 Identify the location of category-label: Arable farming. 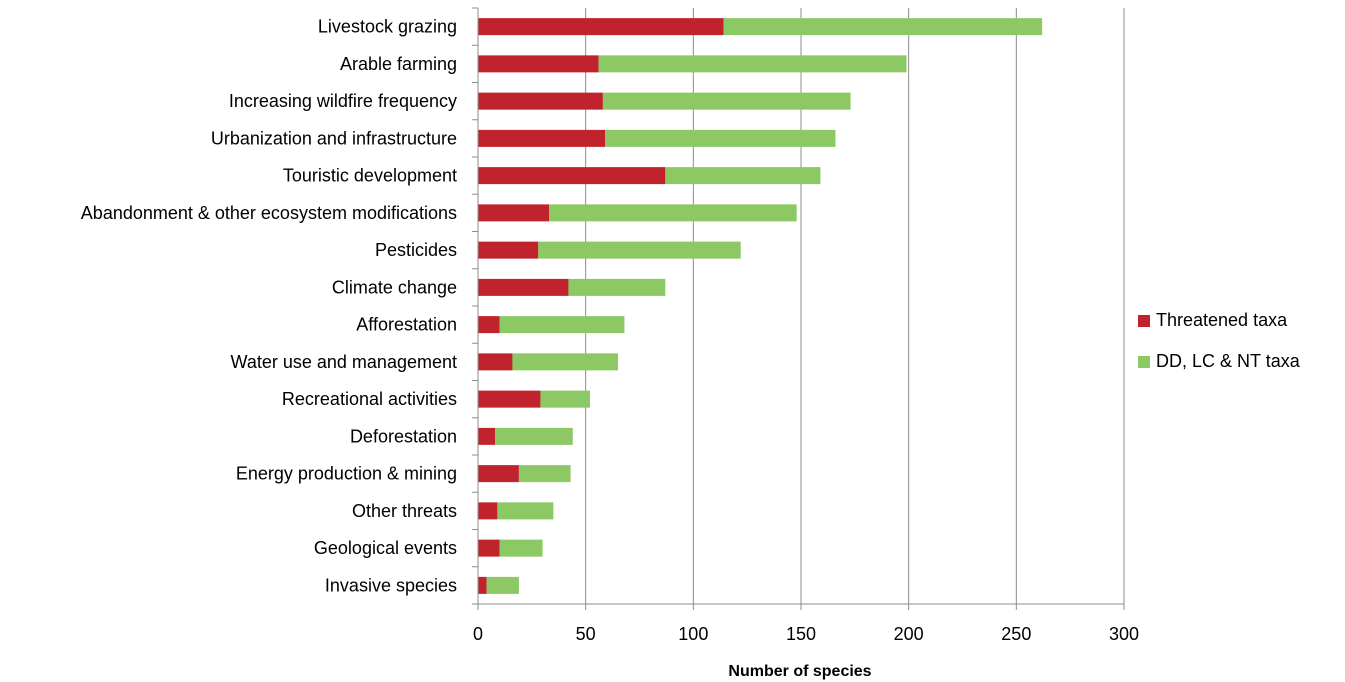
(398, 64).